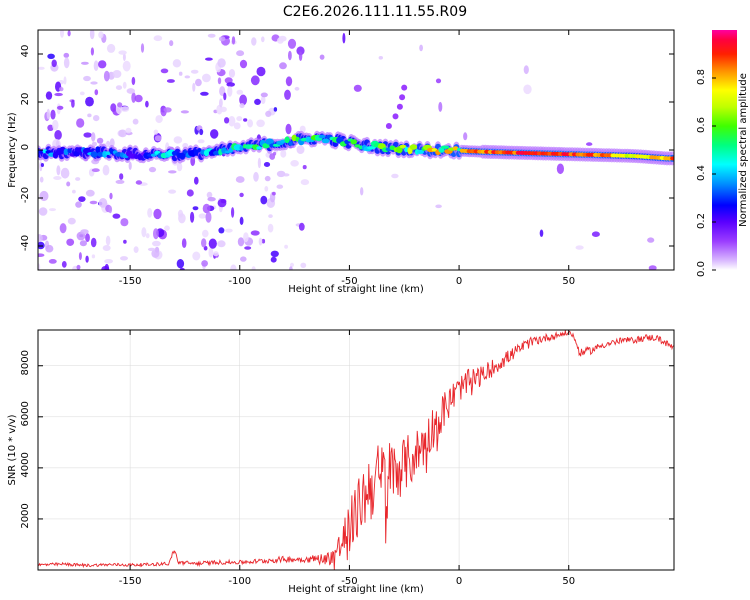  I want to click on x-tick-label: -100, so click(239, 281).